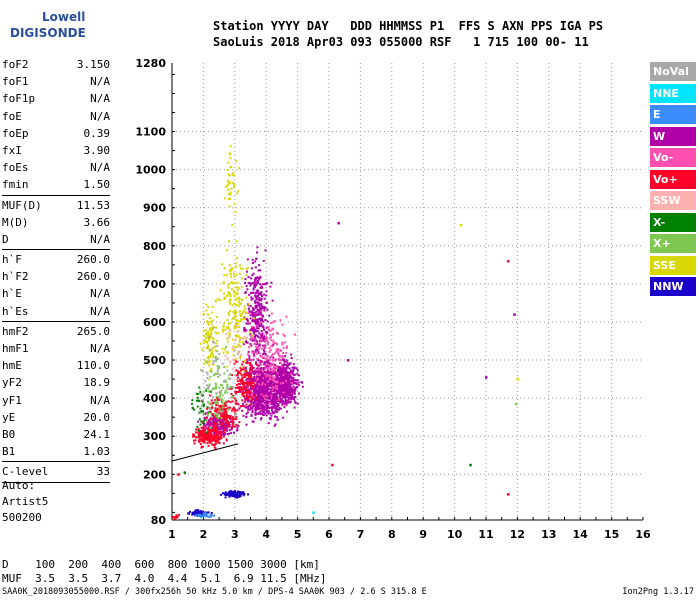 The image size is (700, 600). What do you see at coordinates (9, 417) in the screenshot?
I see `param-name: yE` at bounding box center [9, 417].